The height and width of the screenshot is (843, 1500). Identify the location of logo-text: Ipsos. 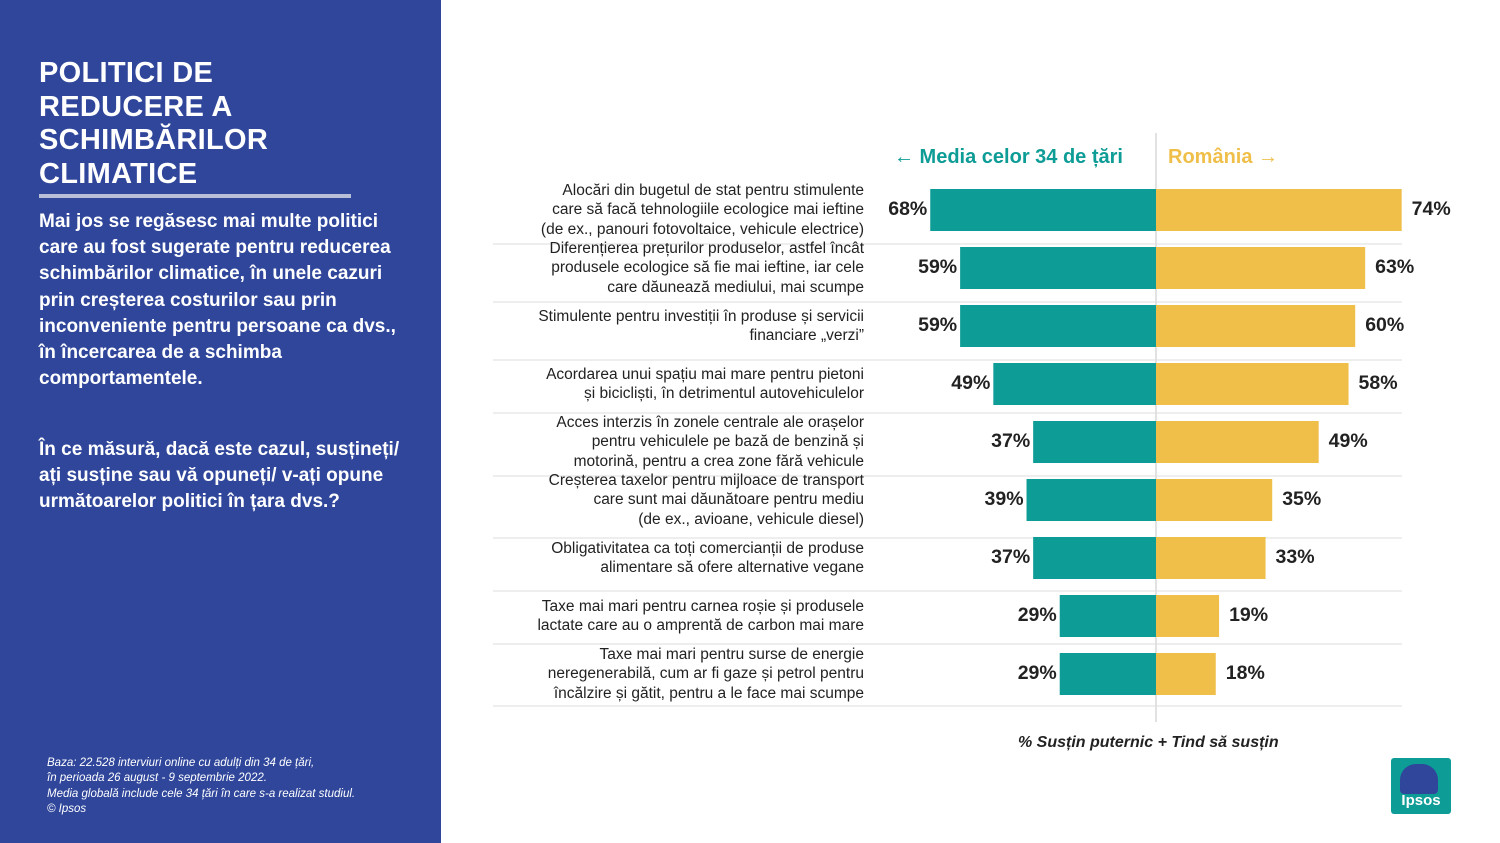
(1421, 800).